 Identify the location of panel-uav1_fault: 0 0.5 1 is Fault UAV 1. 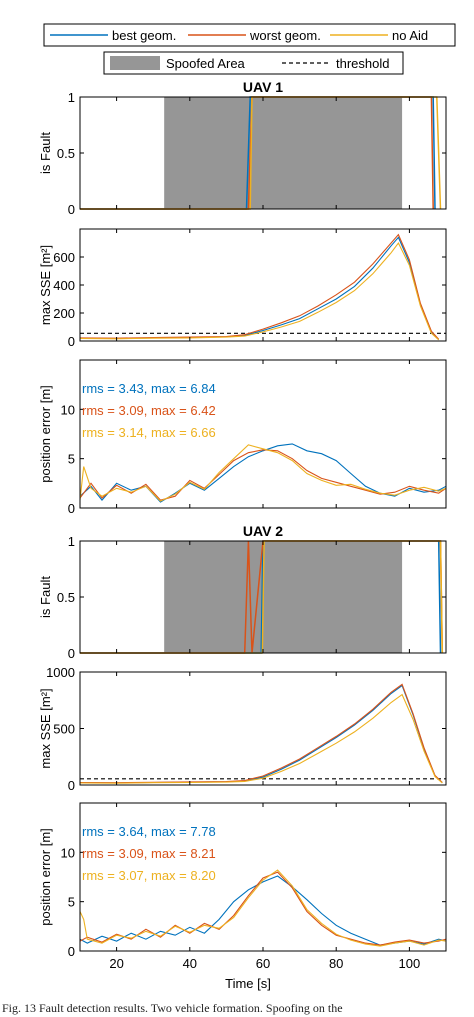
(242, 148).